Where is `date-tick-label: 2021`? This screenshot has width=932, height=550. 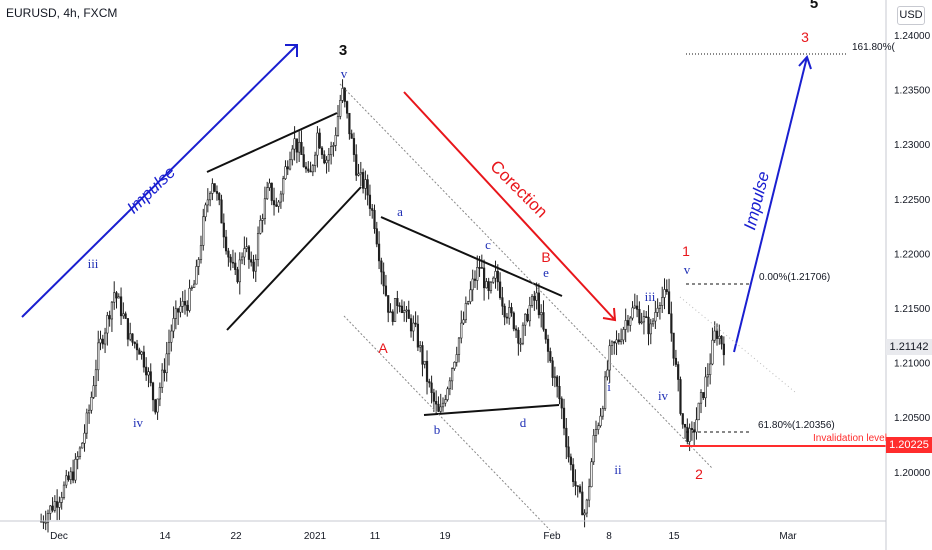 date-tick-label: 2021 is located at coordinates (315, 536).